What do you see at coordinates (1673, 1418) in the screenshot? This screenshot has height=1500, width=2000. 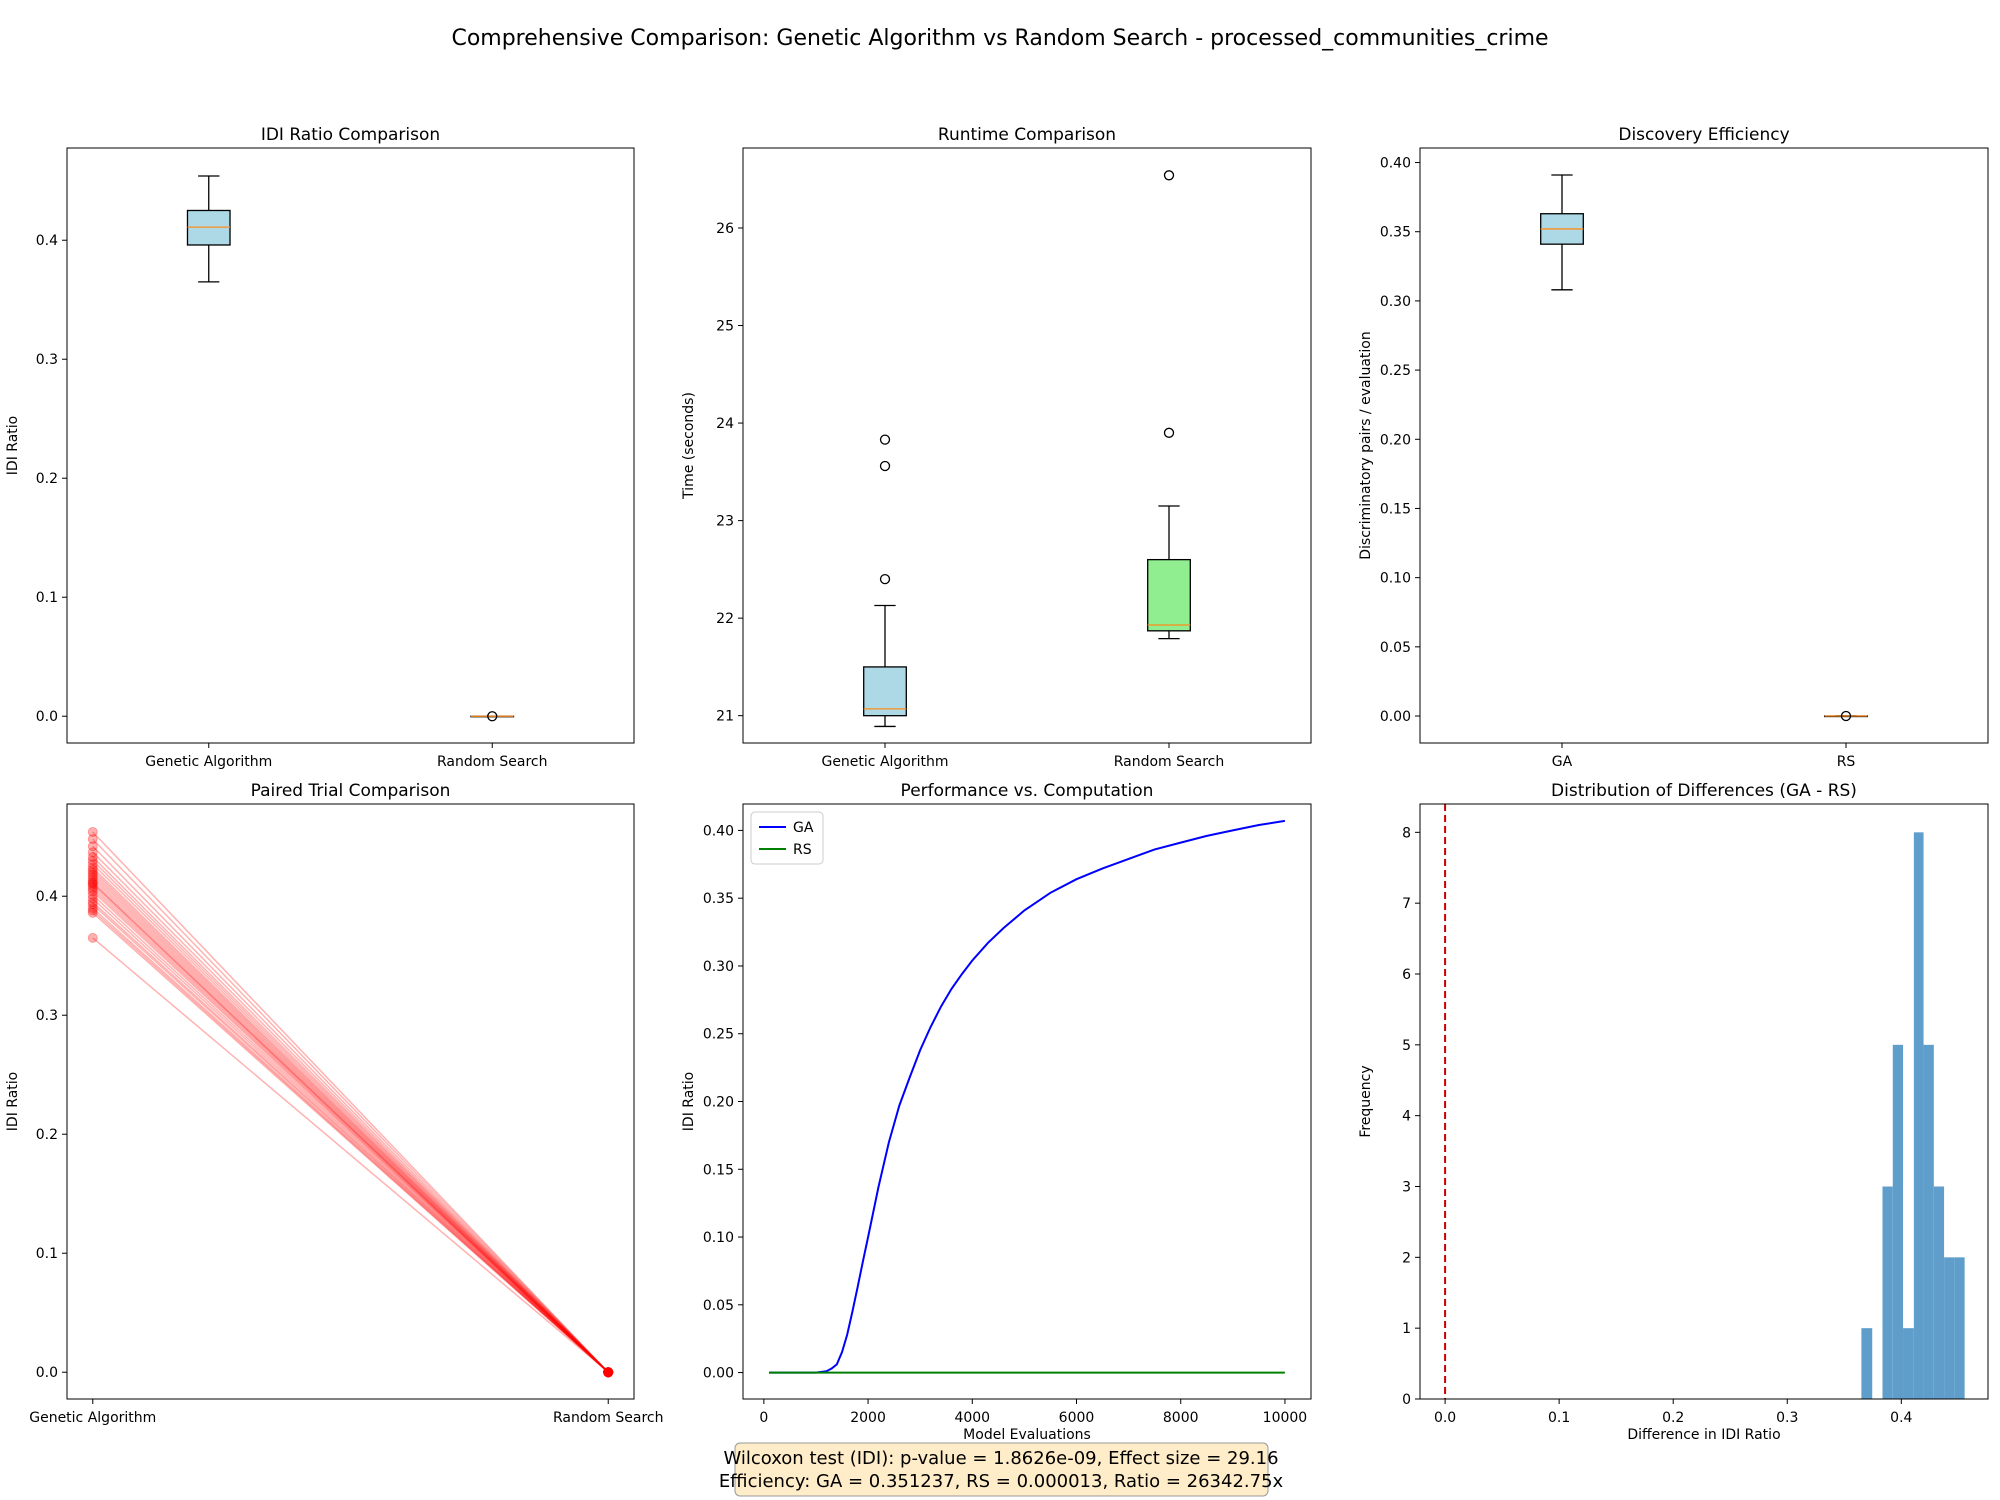 I see `x-tick-label: 0.2` at bounding box center [1673, 1418].